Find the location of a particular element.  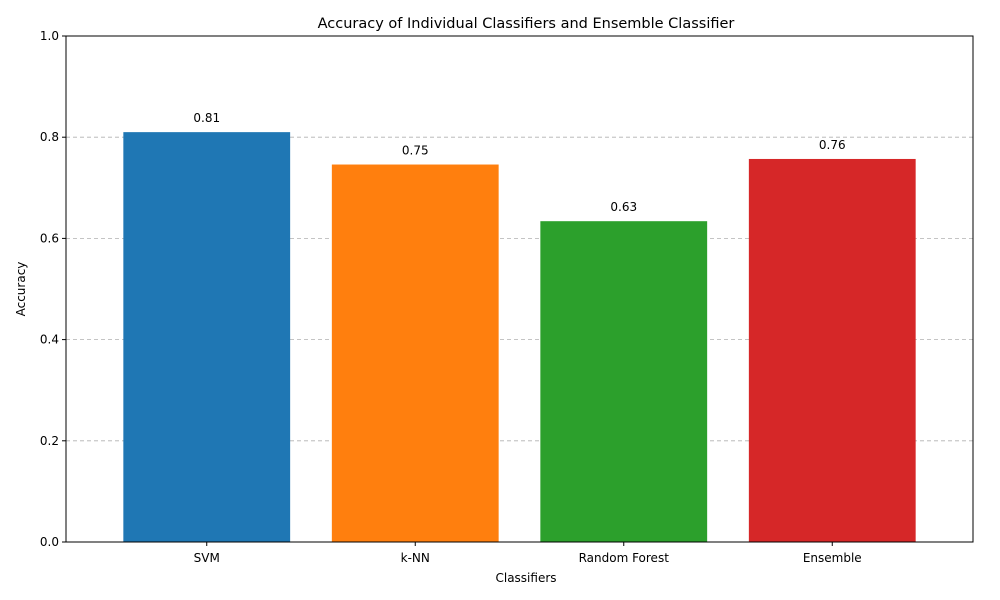

y-axis-label: Accuracy is located at coordinates (21, 289).